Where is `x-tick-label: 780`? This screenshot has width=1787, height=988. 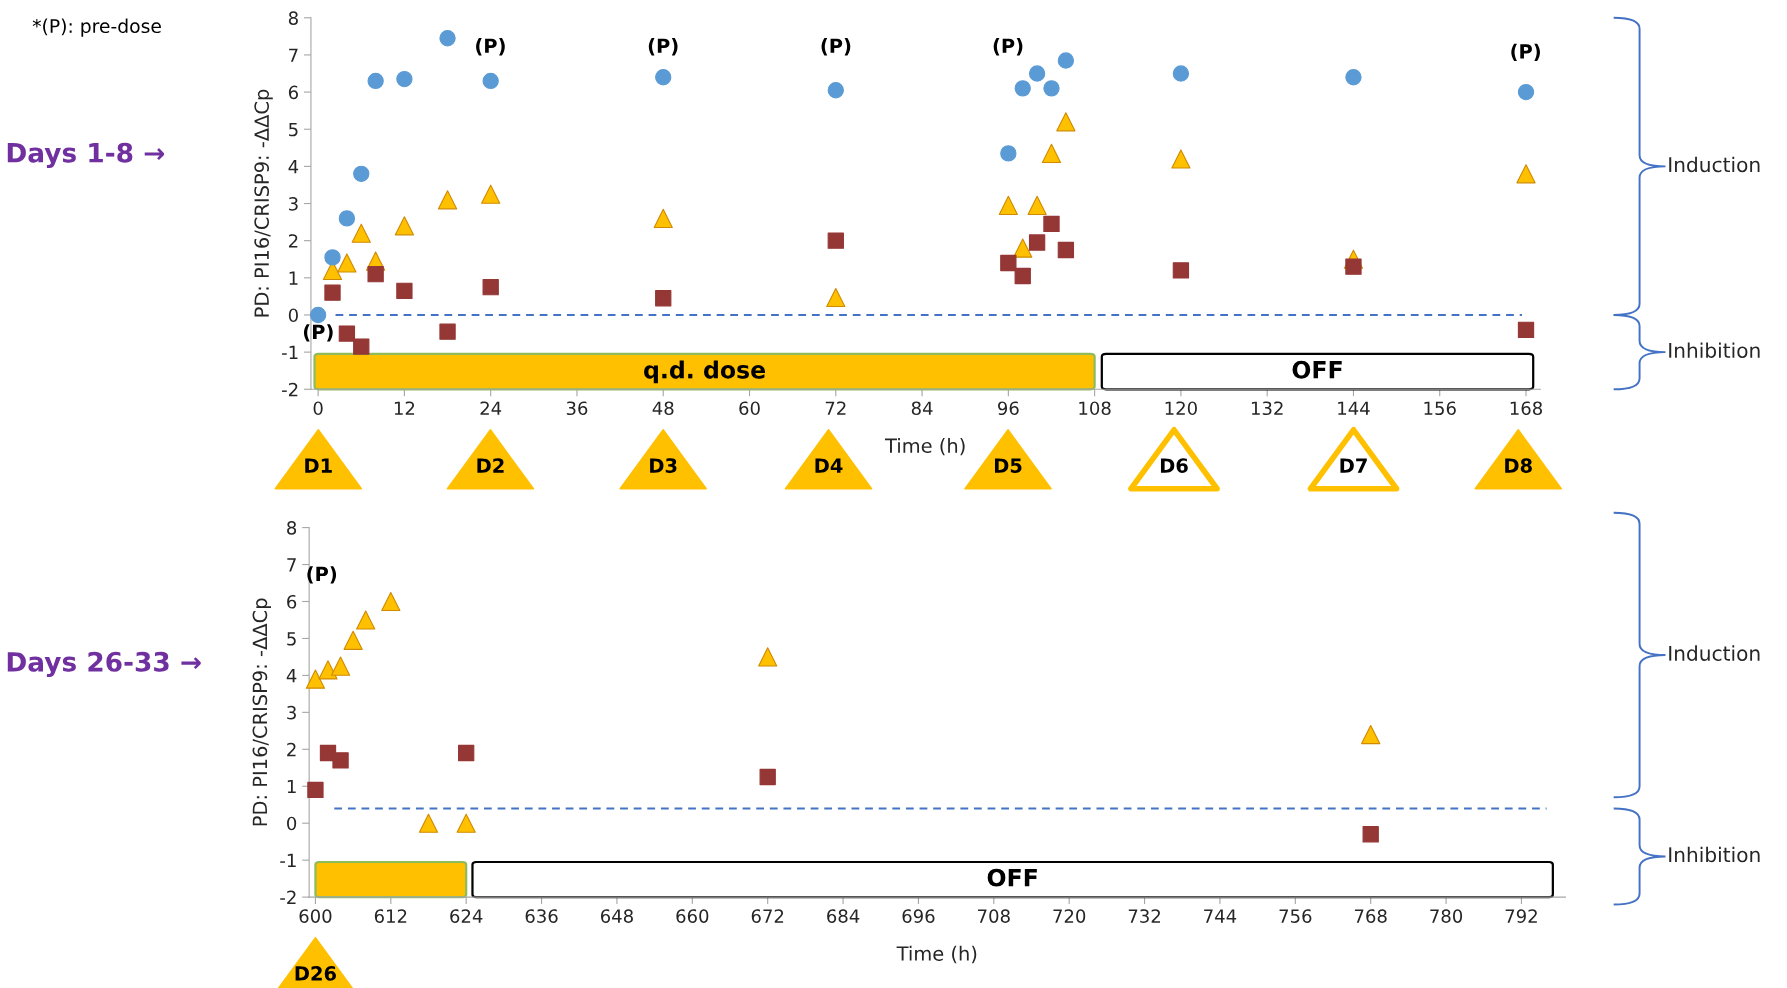
x-tick-label: 780 is located at coordinates (1446, 916).